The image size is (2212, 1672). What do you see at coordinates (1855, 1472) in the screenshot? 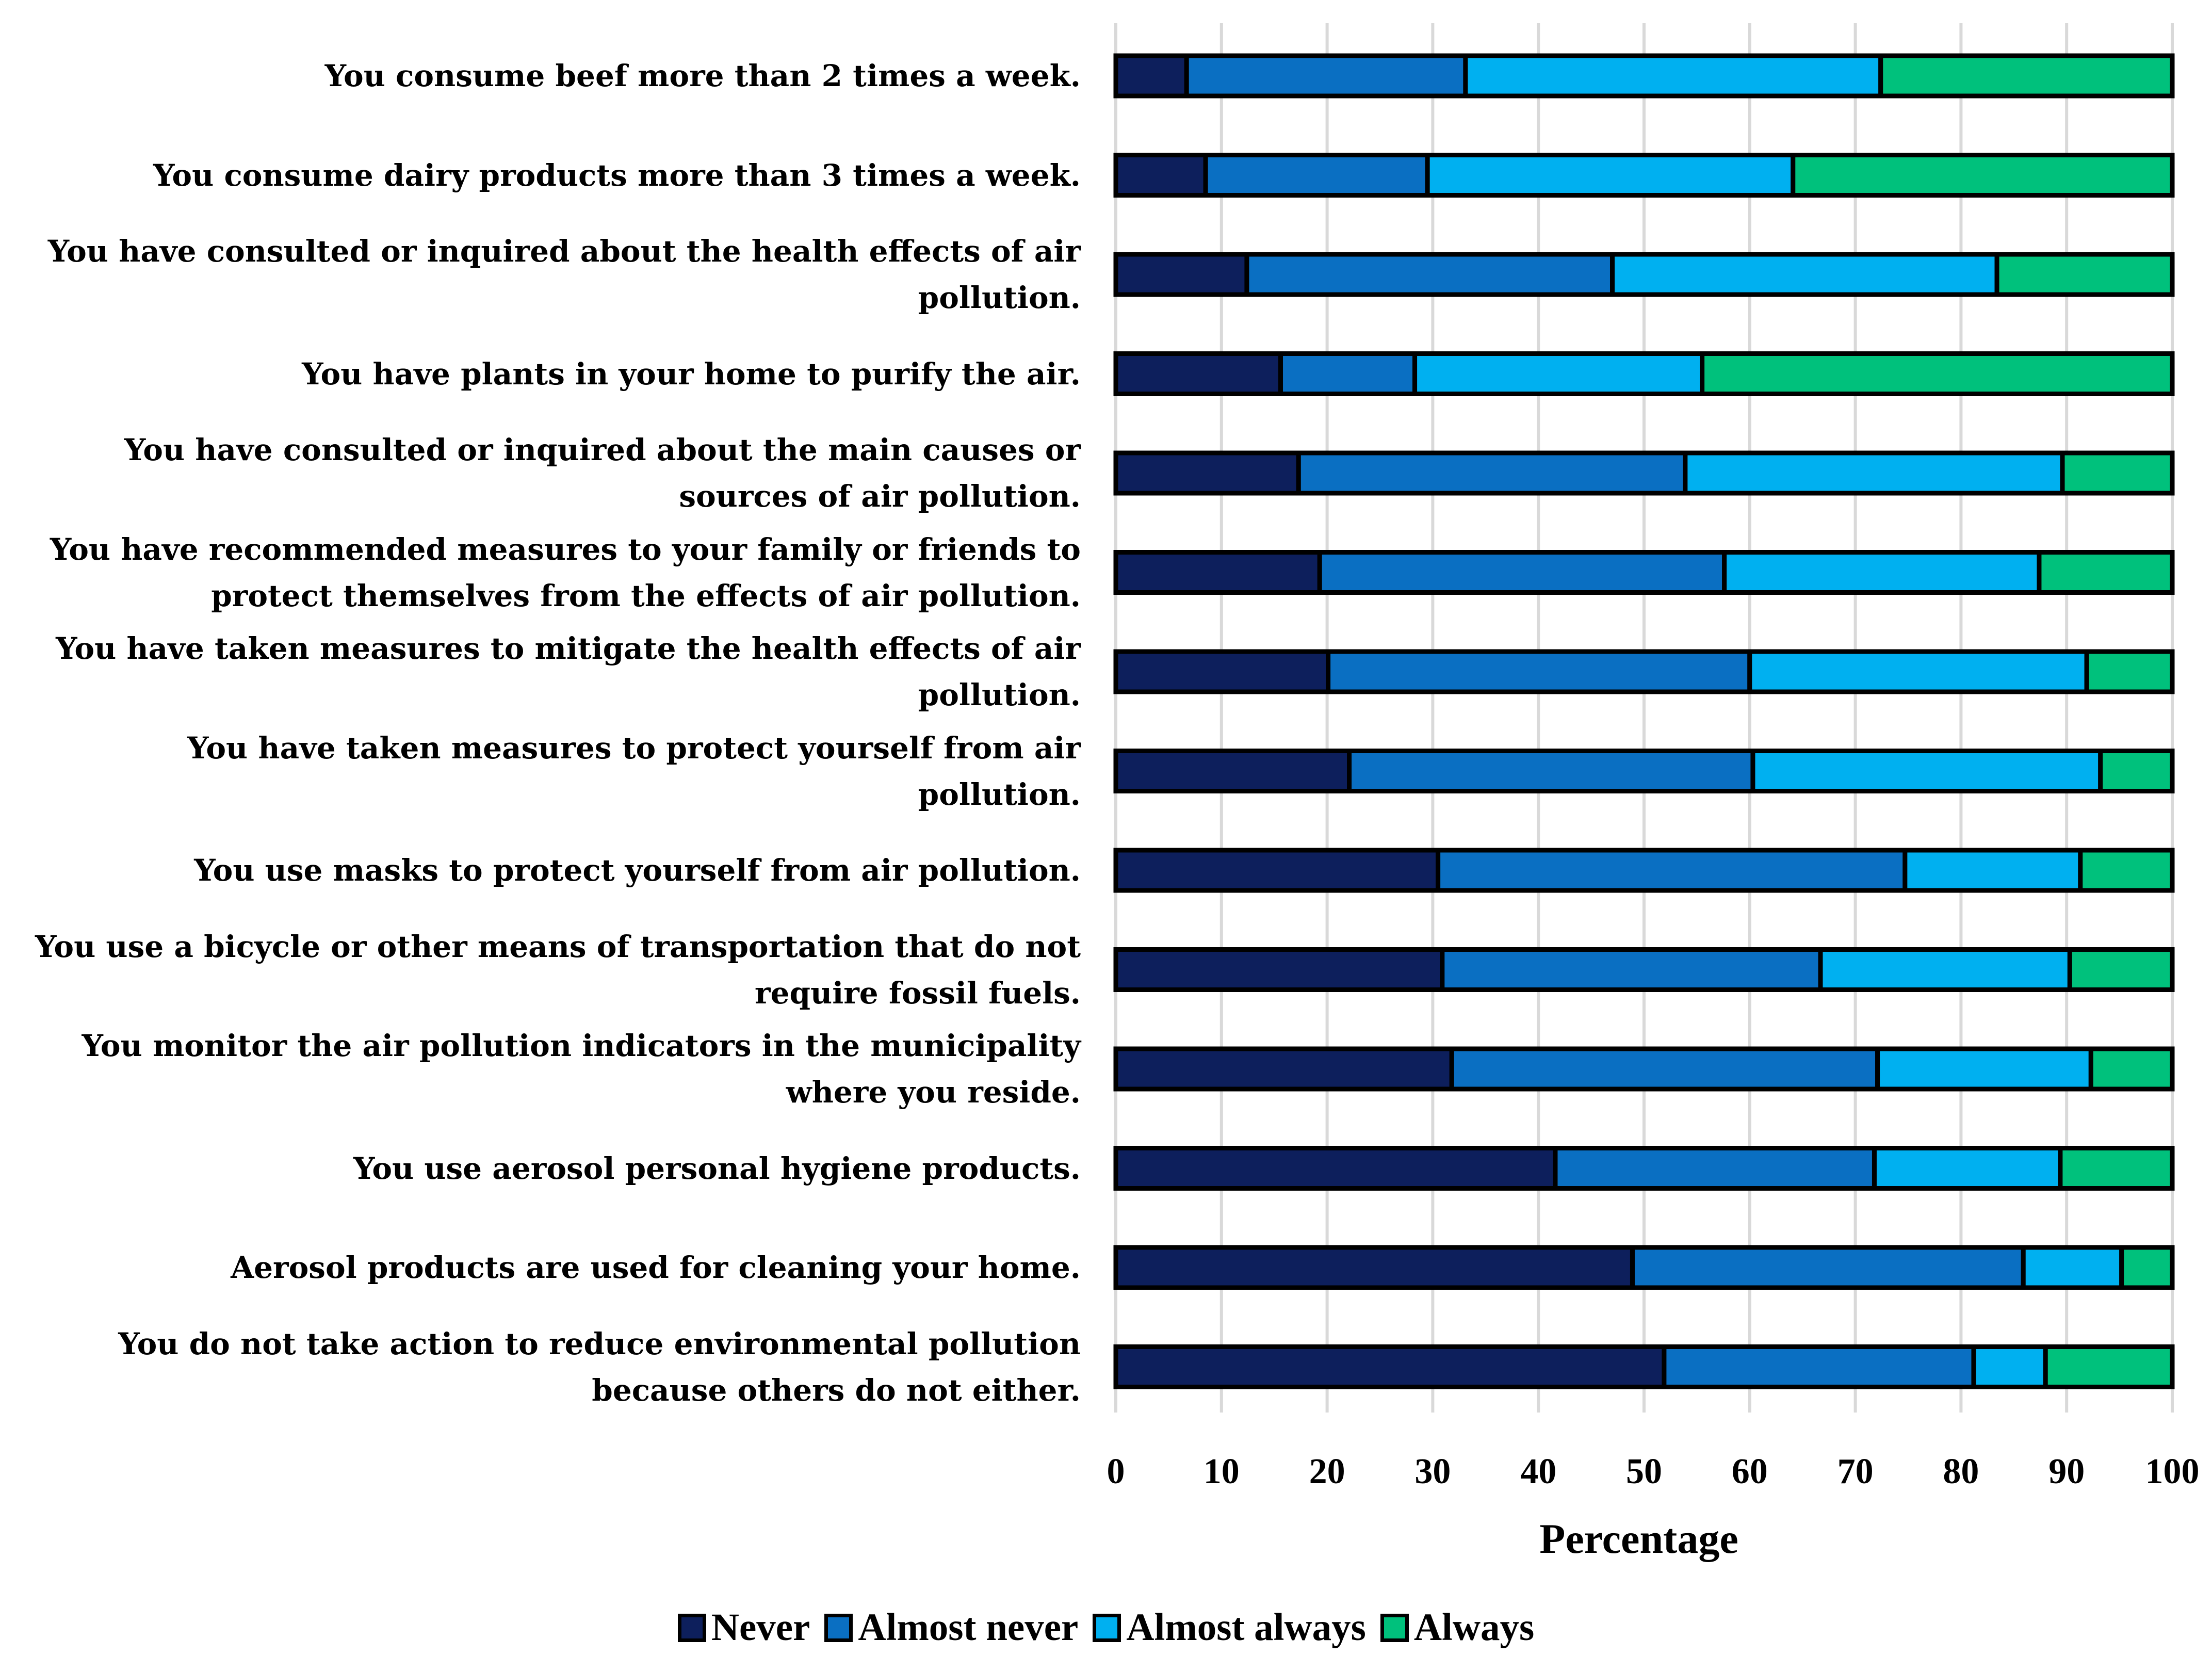
I see `x-tick-label: 70` at bounding box center [1855, 1472].